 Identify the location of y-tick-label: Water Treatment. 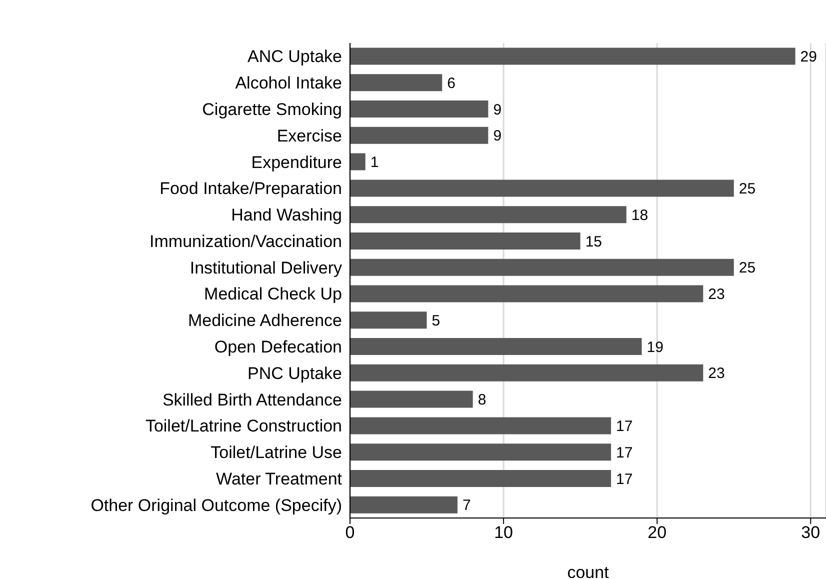
(279, 478).